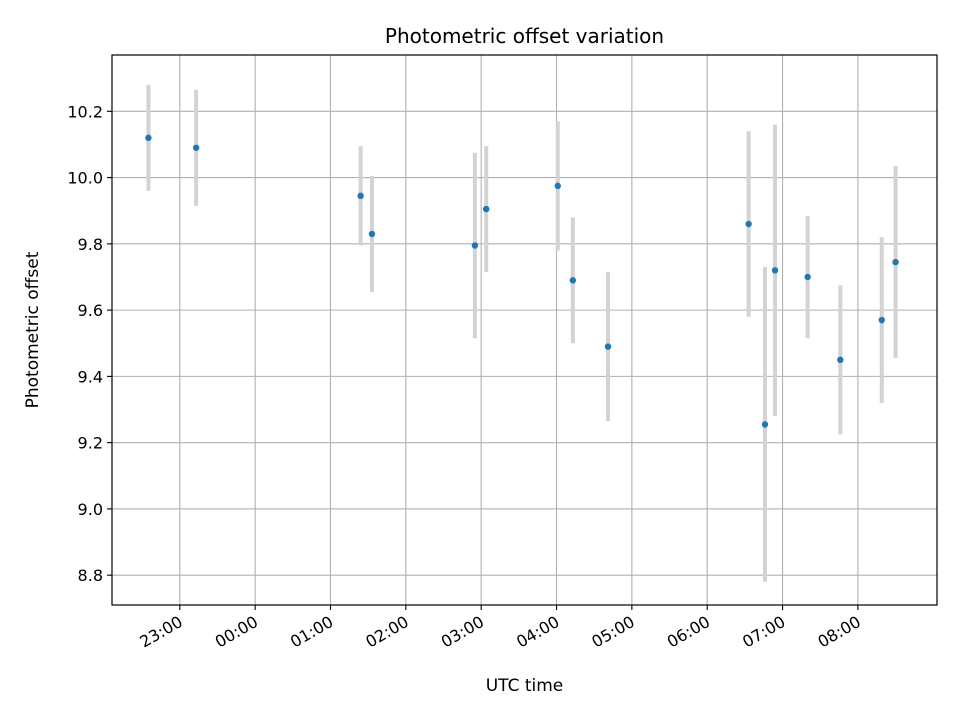 This screenshot has height=720, width=960. Describe the element at coordinates (33, 329) in the screenshot. I see `y-axis-label: Photometric offset` at that location.